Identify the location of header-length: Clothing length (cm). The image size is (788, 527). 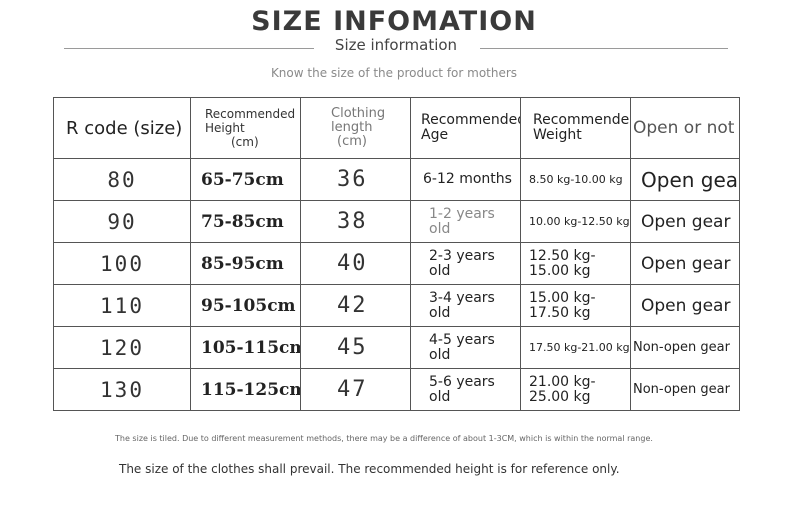
(355, 128).